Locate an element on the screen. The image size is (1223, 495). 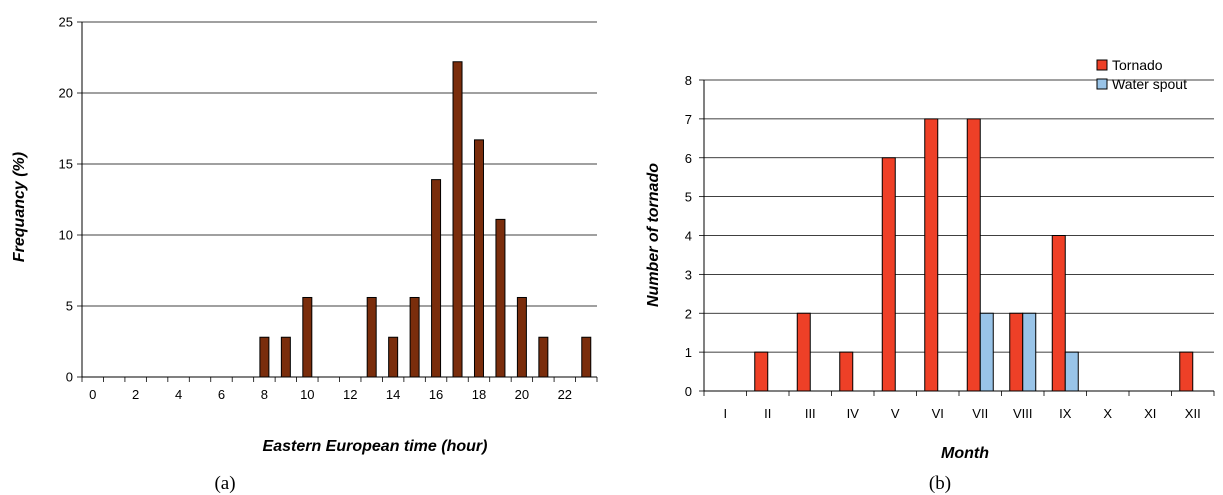
chart-a-y-tick-label: 0 is located at coordinates (69, 377).